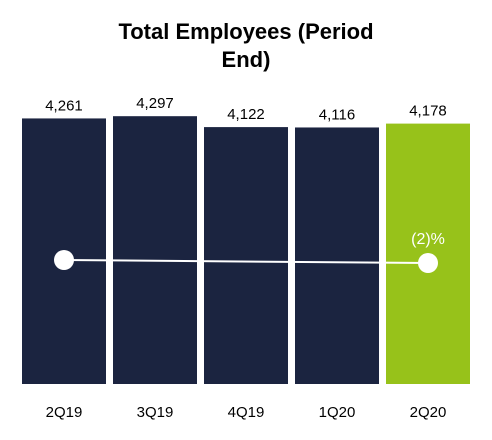 This screenshot has width=492, height=440. Describe the element at coordinates (64, 105) in the screenshot. I see `value-label-2q19: 4,261` at that location.